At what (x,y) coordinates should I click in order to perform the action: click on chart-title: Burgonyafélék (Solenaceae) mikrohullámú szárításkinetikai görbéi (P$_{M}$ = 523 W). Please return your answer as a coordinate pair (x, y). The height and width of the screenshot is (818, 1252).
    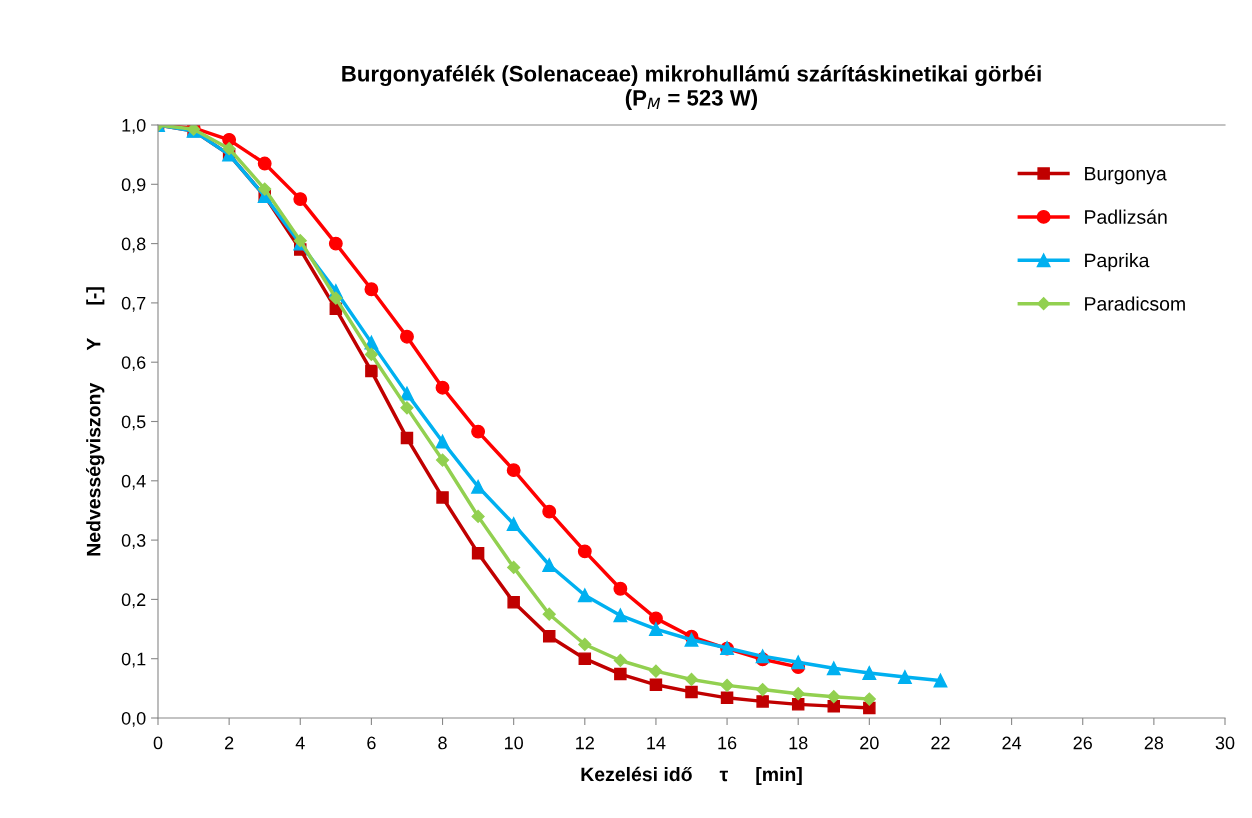
    Looking at the image, I should click on (691, 88).